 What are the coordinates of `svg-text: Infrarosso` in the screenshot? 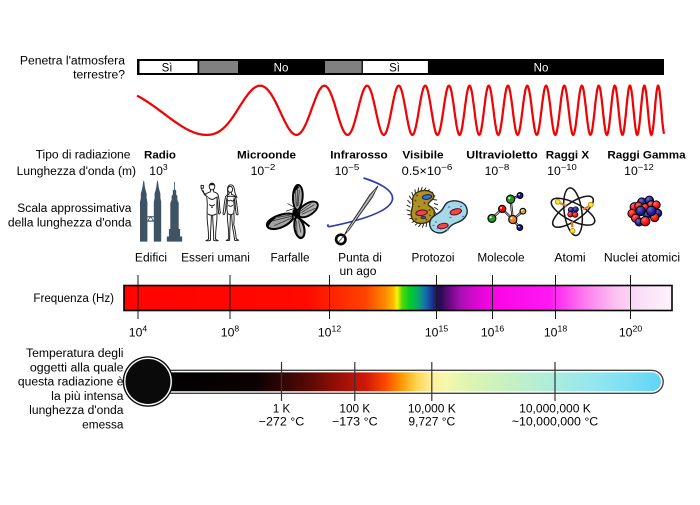 It's located at (359, 156).